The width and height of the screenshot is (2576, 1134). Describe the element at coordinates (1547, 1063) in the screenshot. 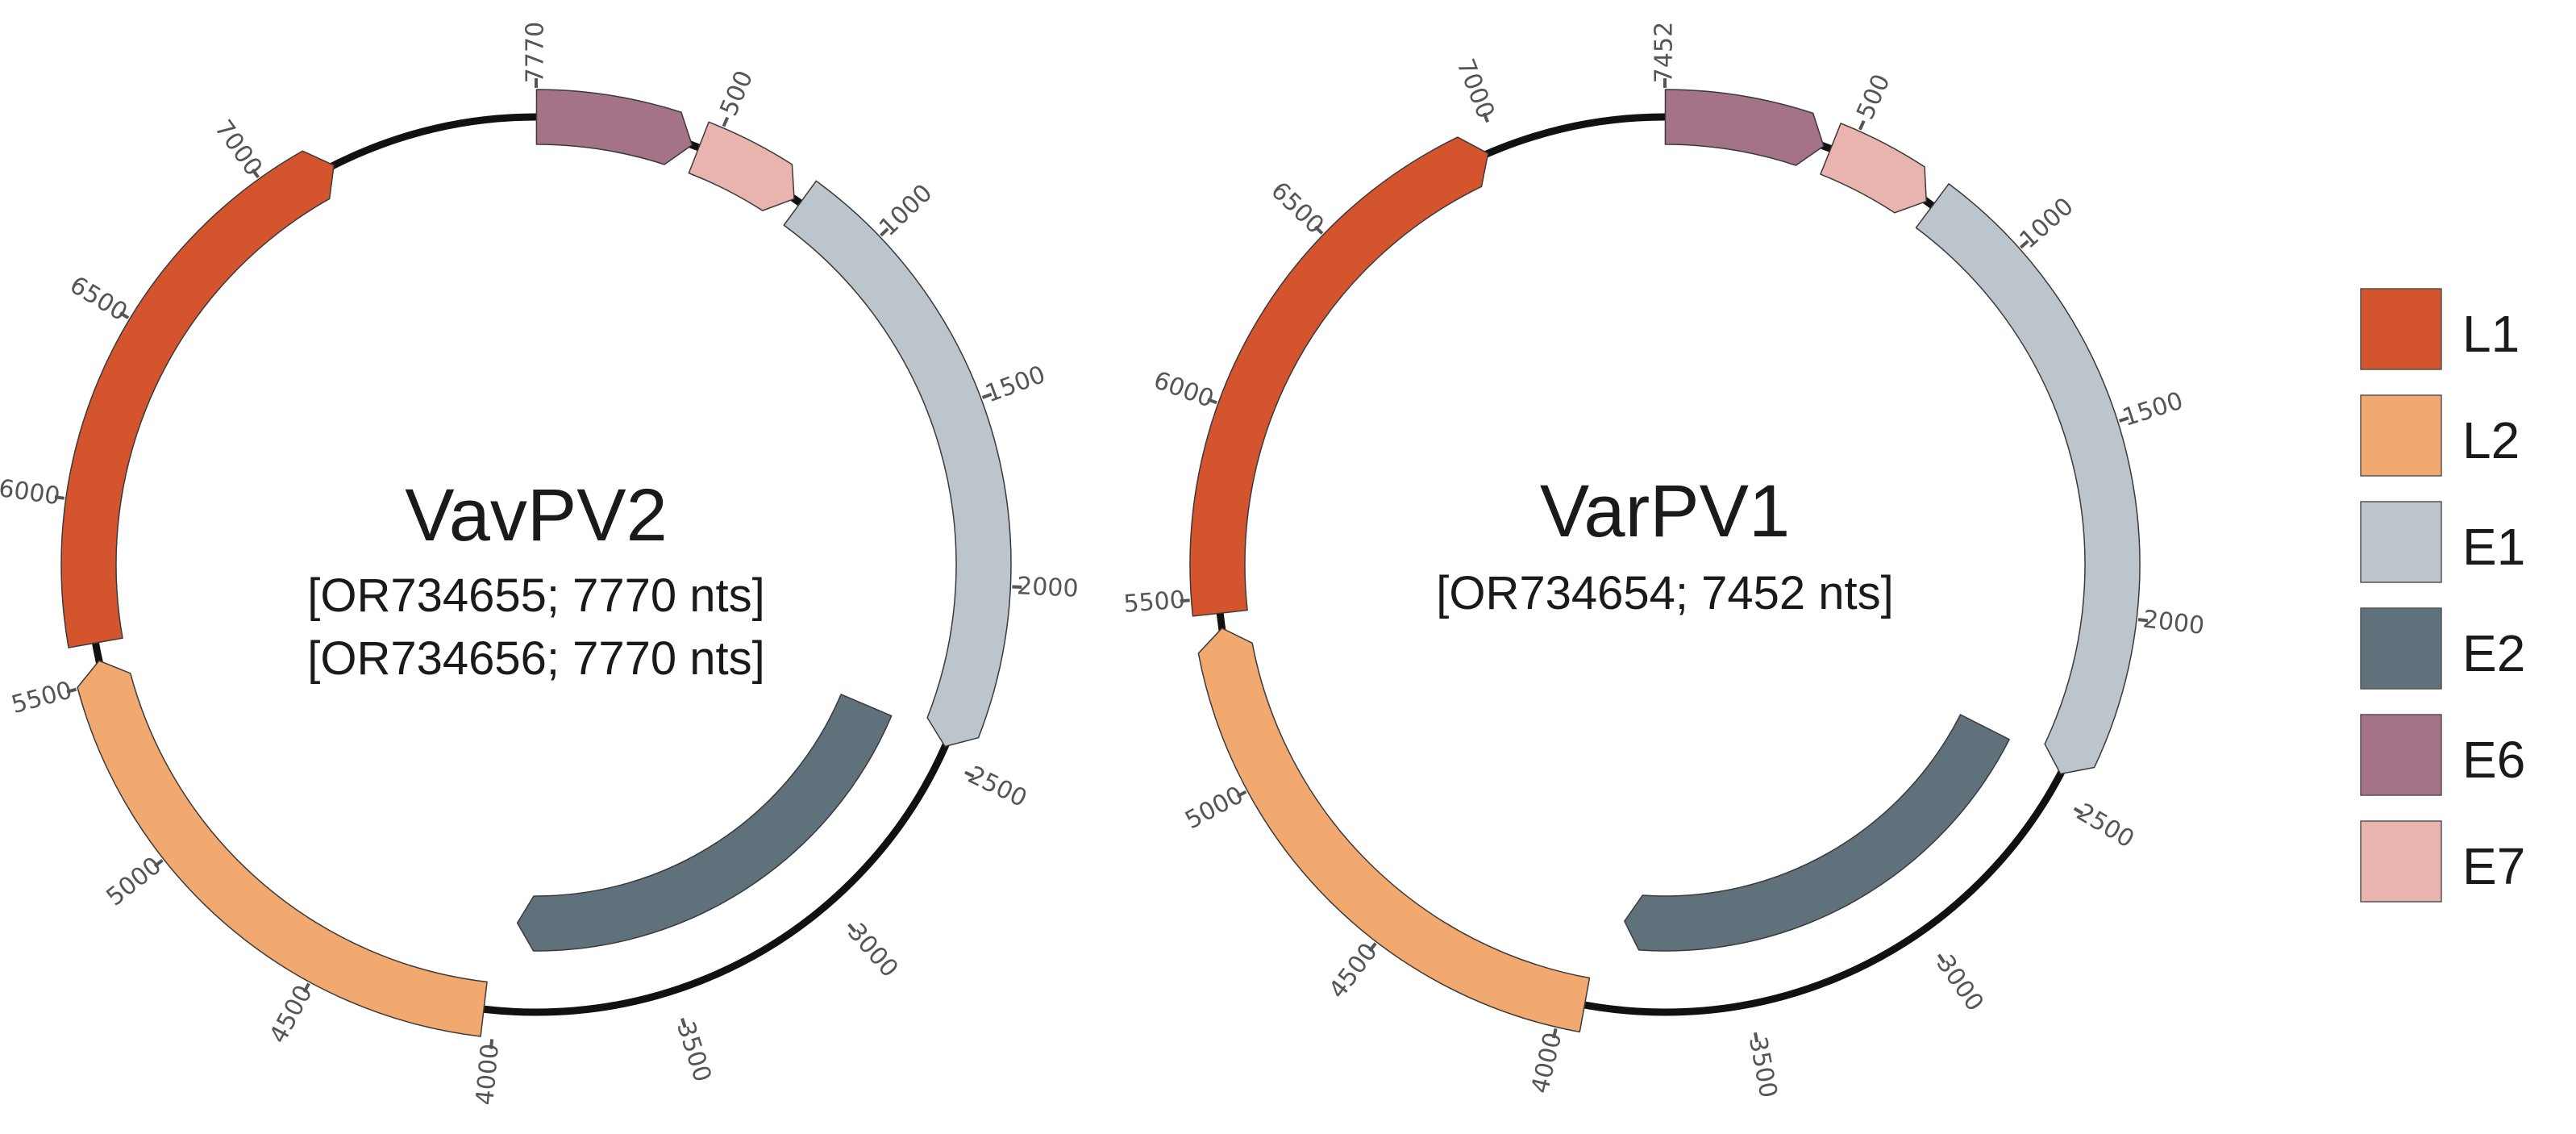

I see `varpv1-tick-label-4000: 4000` at that location.